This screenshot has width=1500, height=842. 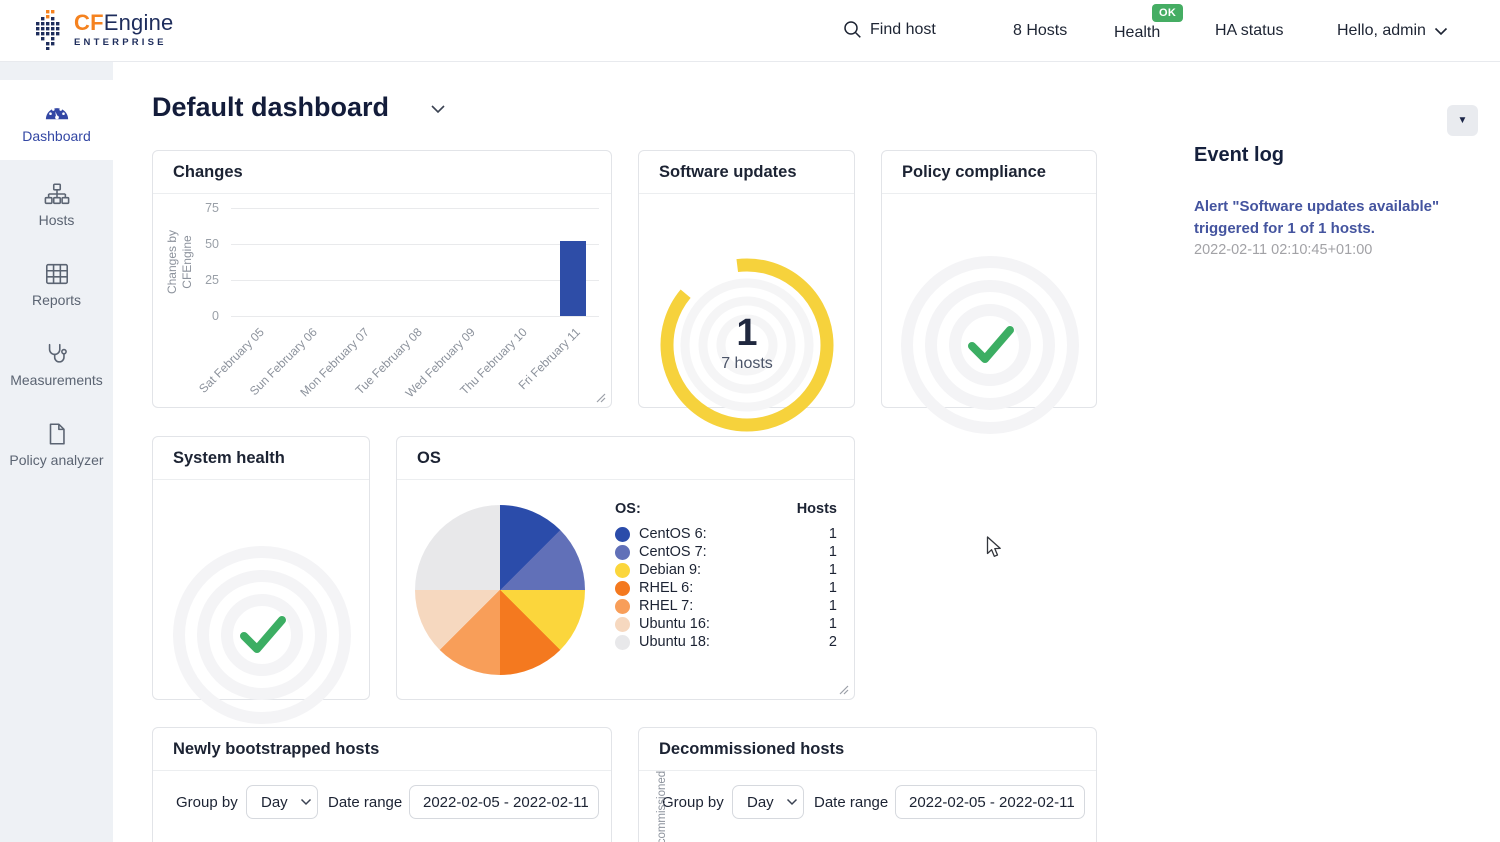 I want to click on decommissioned-panel-title: Decommissioned hosts, so click(x=752, y=749).